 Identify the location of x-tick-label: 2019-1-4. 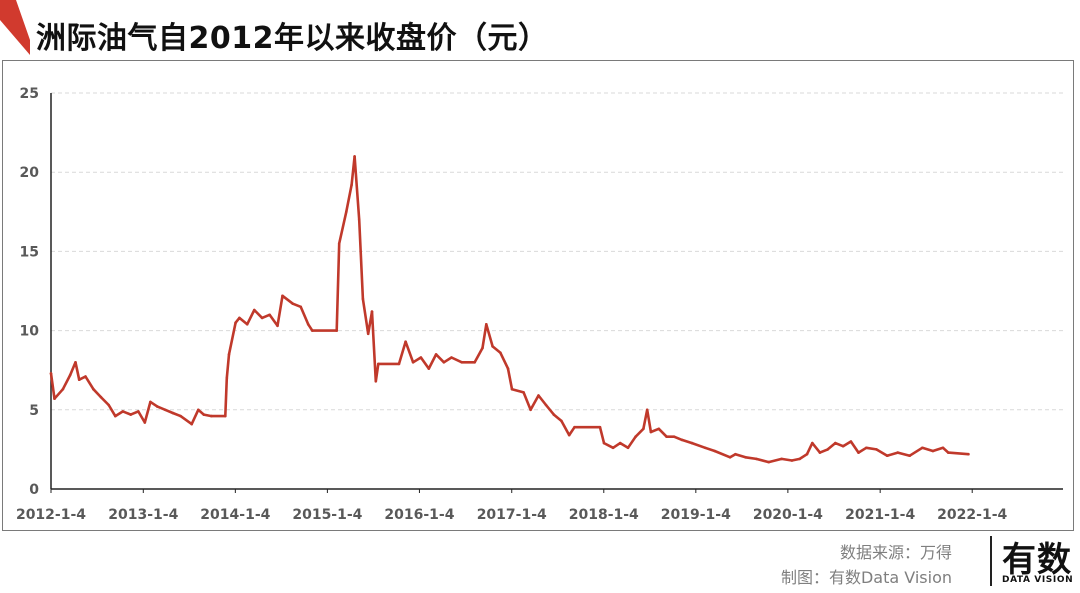
(696, 515).